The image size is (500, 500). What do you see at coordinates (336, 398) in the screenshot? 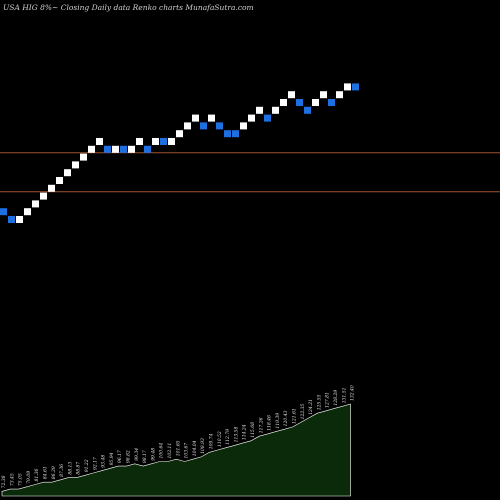
I see `volume-label: 128.29` at bounding box center [336, 398].